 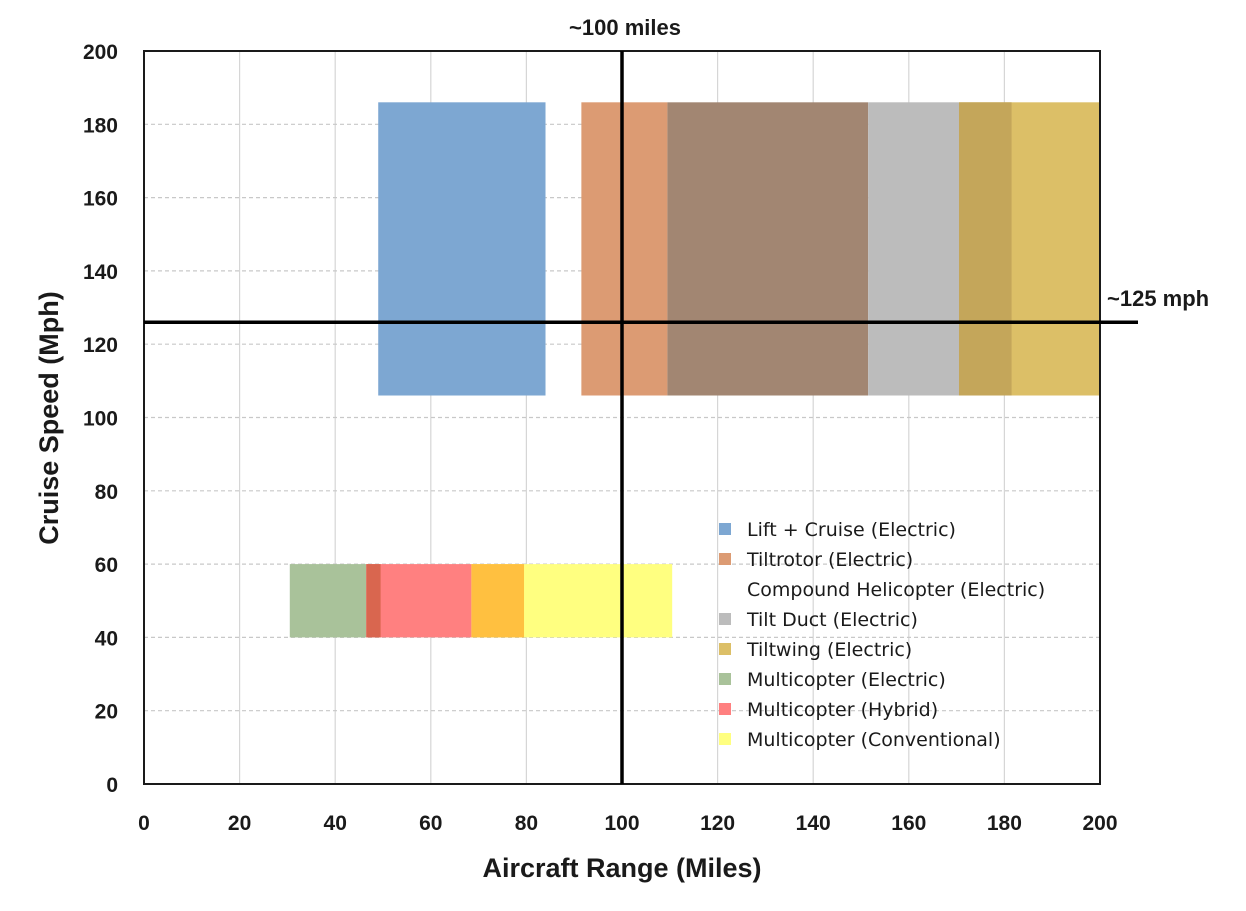 What do you see at coordinates (1158, 298) in the screenshot?
I see `ref-label-y: ~125 mph` at bounding box center [1158, 298].